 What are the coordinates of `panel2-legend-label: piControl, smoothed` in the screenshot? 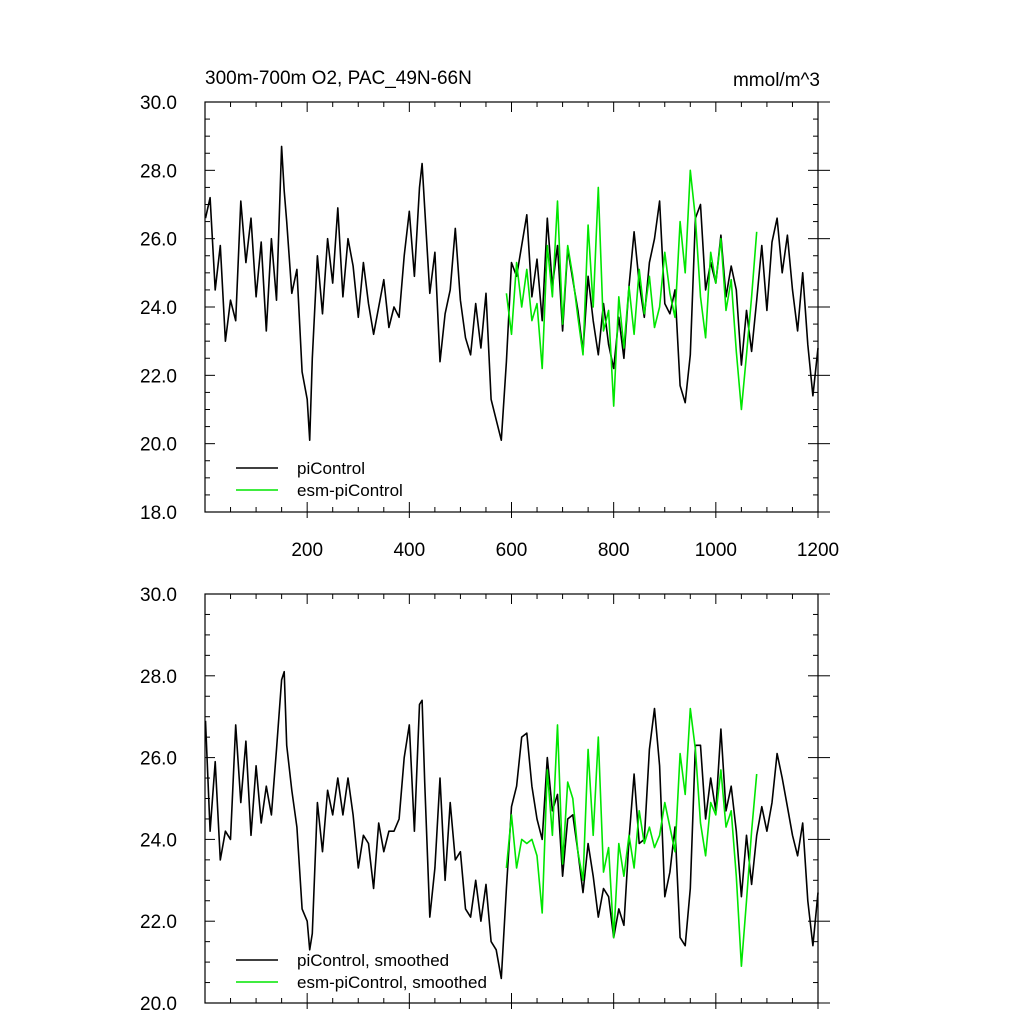 It's located at (373, 960).